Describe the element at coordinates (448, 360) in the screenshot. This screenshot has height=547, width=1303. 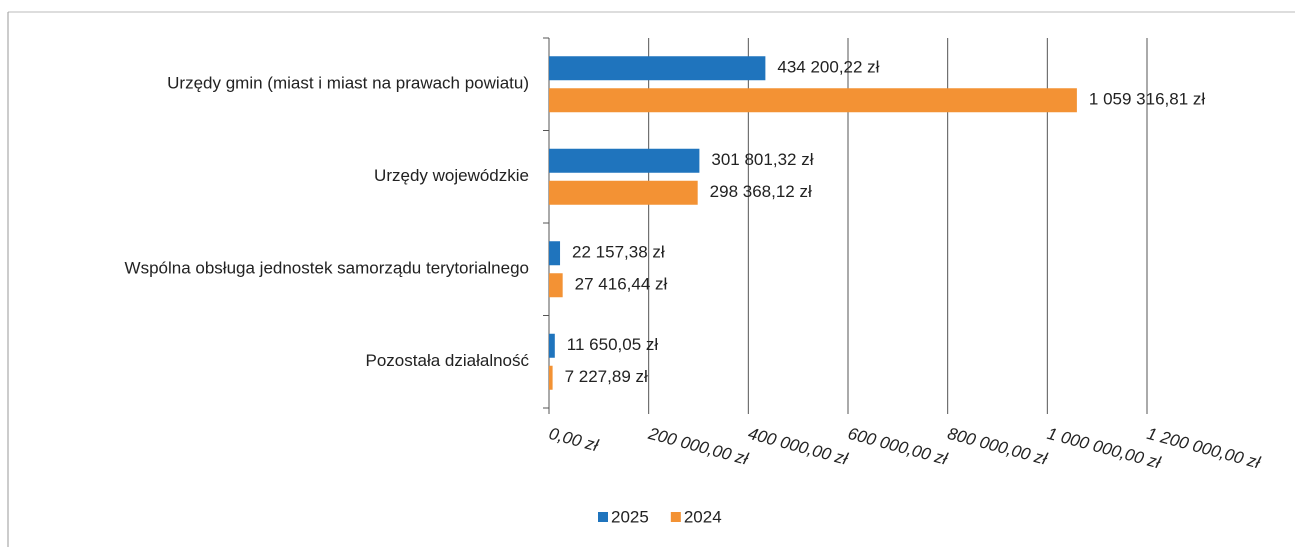
I see `y-tick-label: Pozostała działalność` at that location.